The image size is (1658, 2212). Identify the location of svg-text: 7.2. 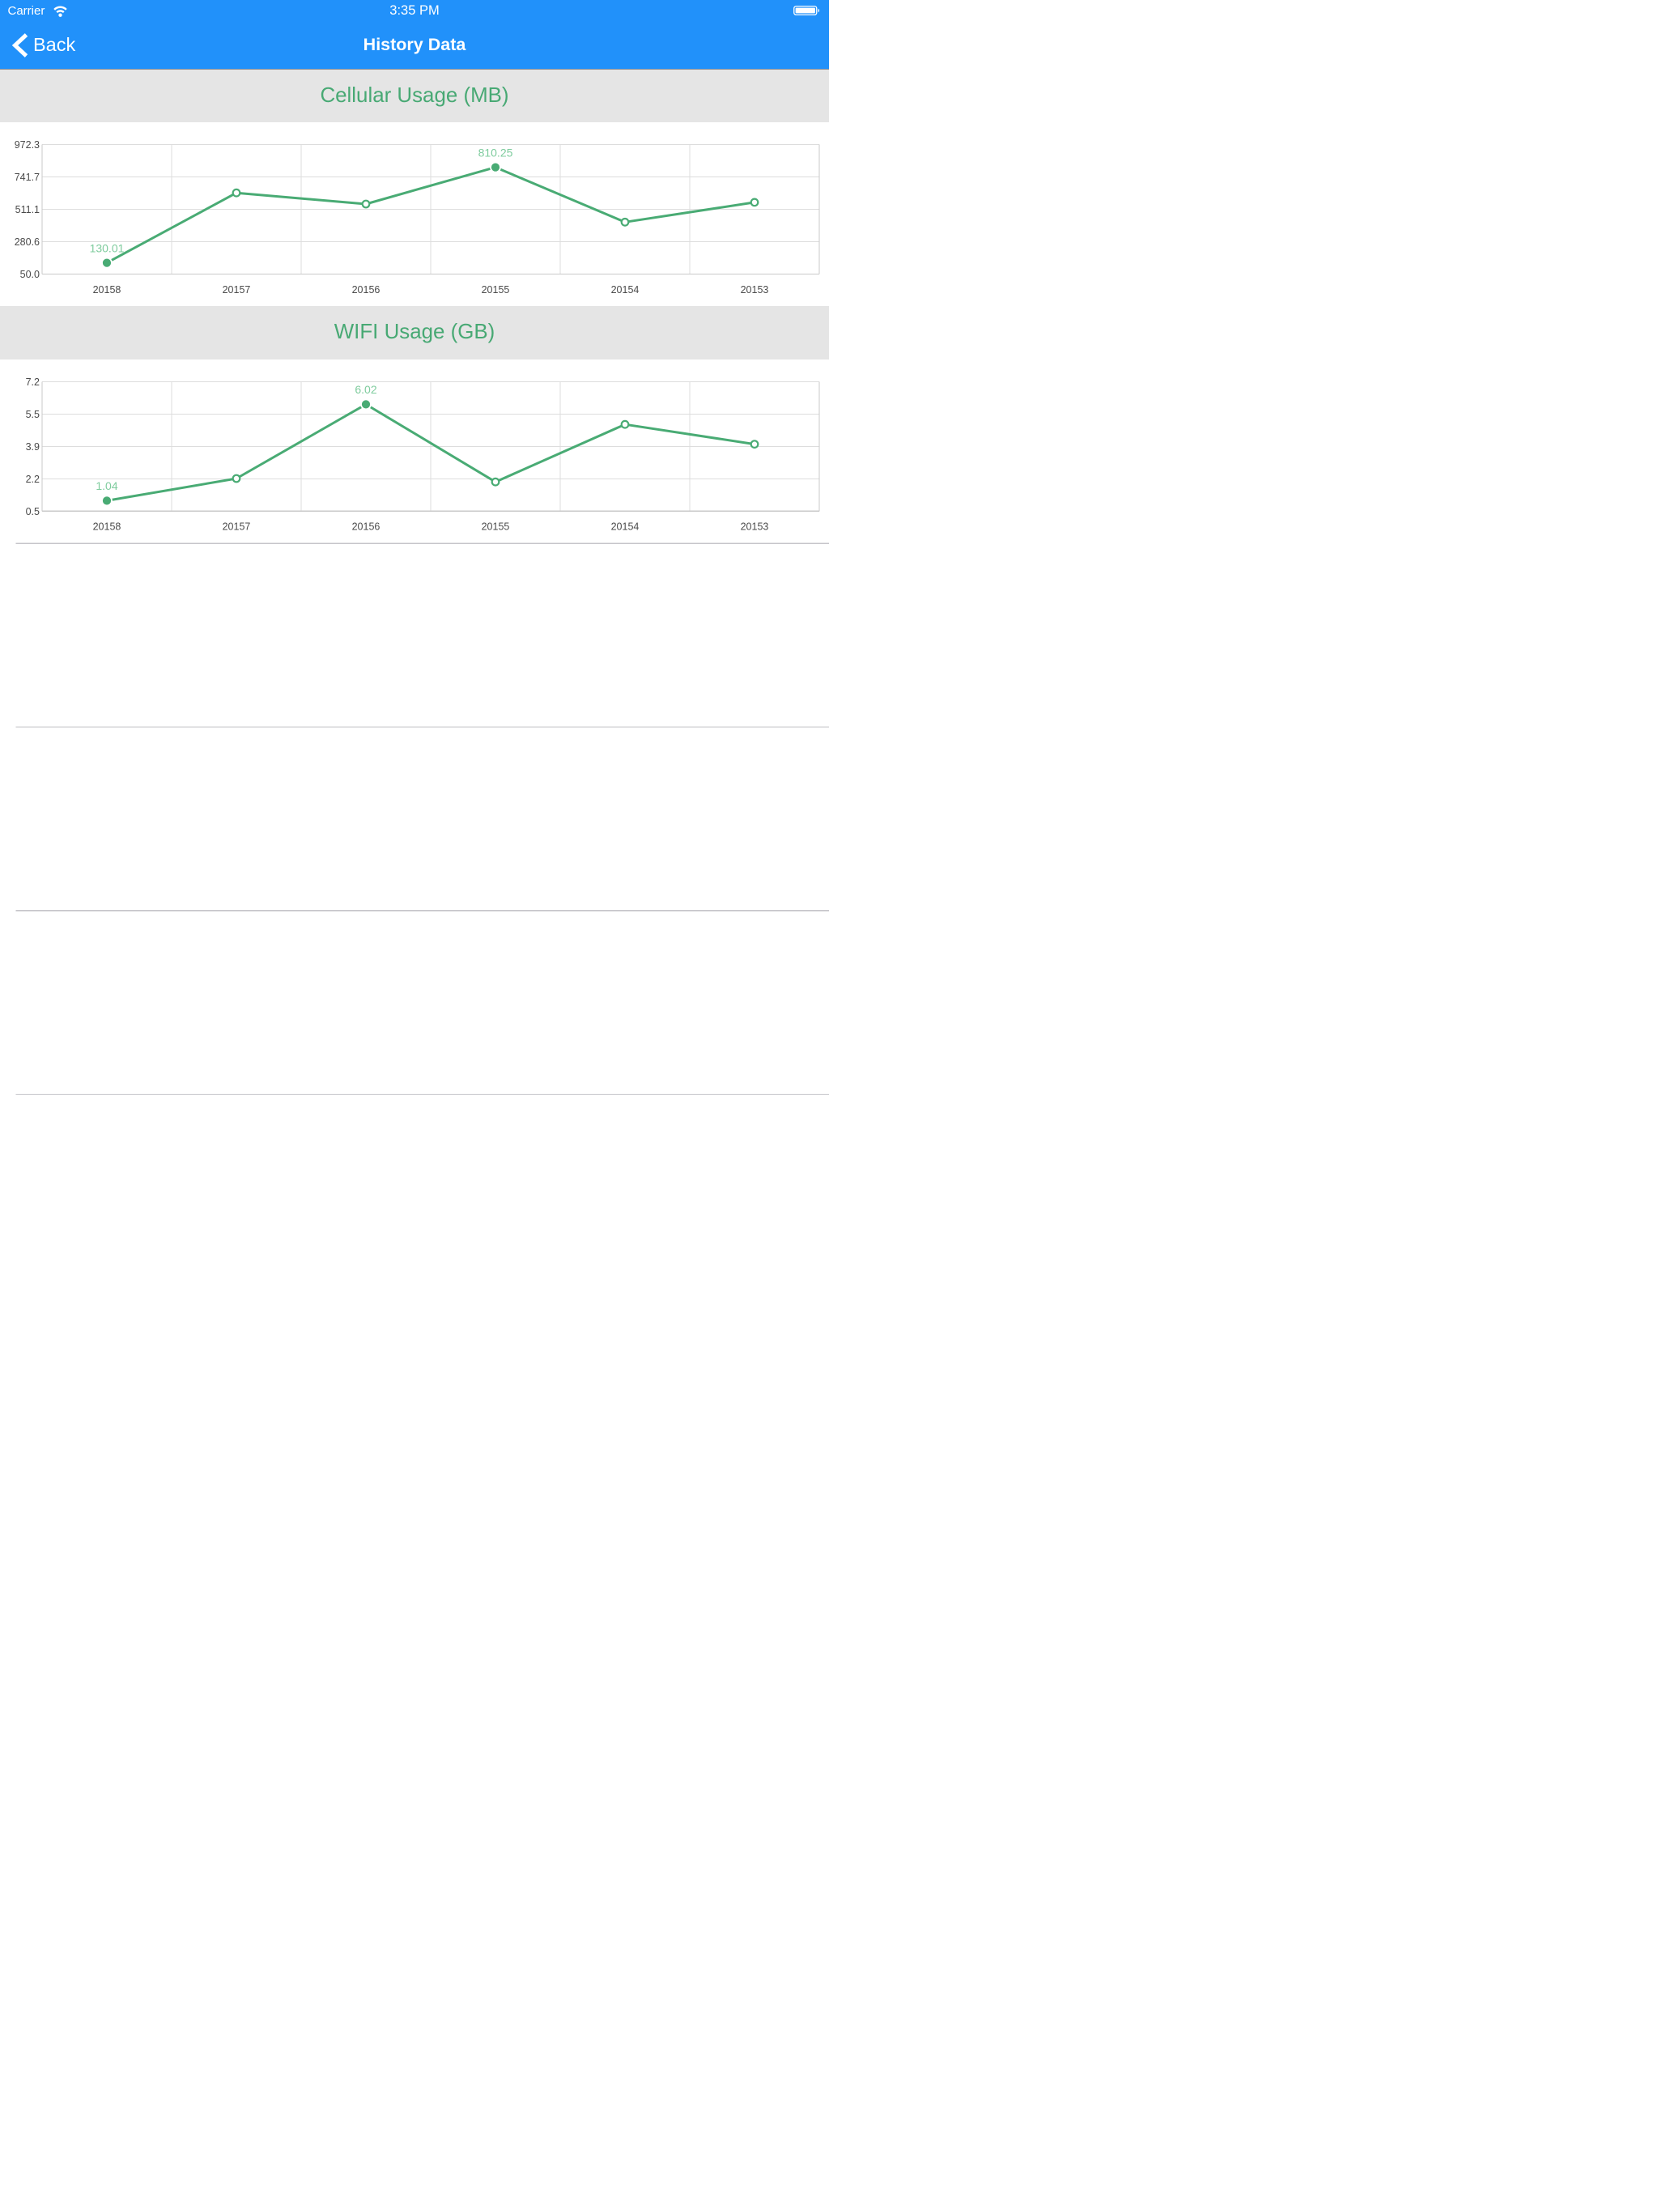
(33, 382).